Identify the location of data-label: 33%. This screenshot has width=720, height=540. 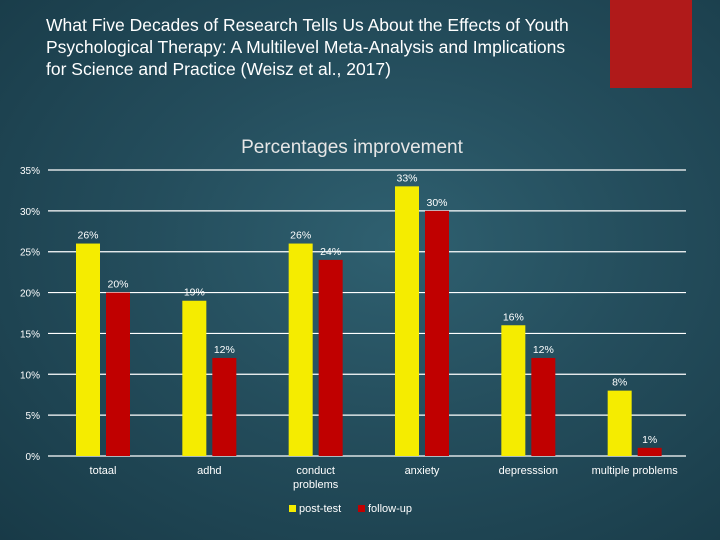
(406, 178).